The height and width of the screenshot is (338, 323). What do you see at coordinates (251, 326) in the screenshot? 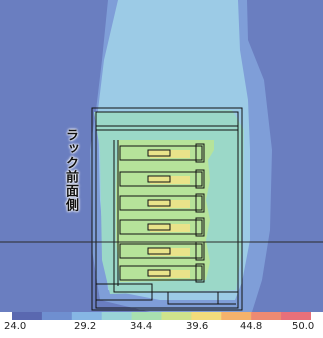
I see `scale-label-44-8: 44.8` at bounding box center [251, 326].